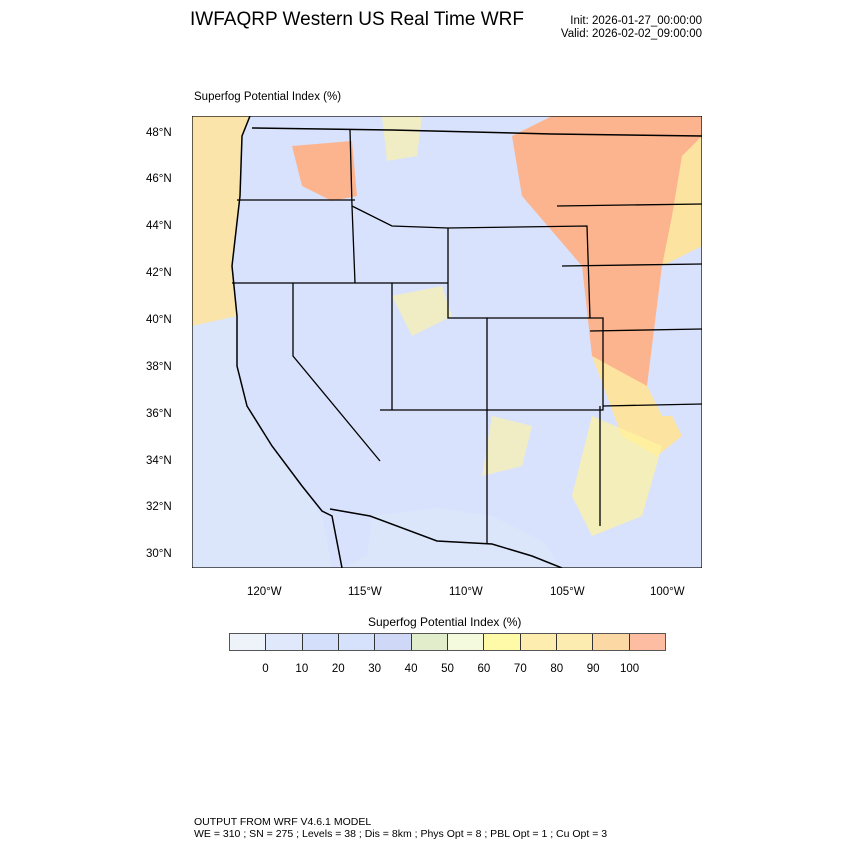 The height and width of the screenshot is (850, 850). What do you see at coordinates (159, 414) in the screenshot?
I see `lat-tick-label: 36°N` at bounding box center [159, 414].